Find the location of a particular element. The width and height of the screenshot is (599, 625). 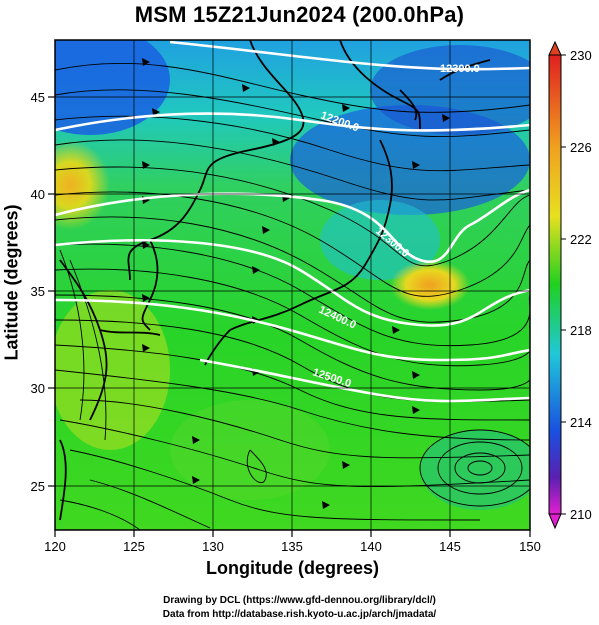

x-tick-label: 120 is located at coordinates (55, 546).